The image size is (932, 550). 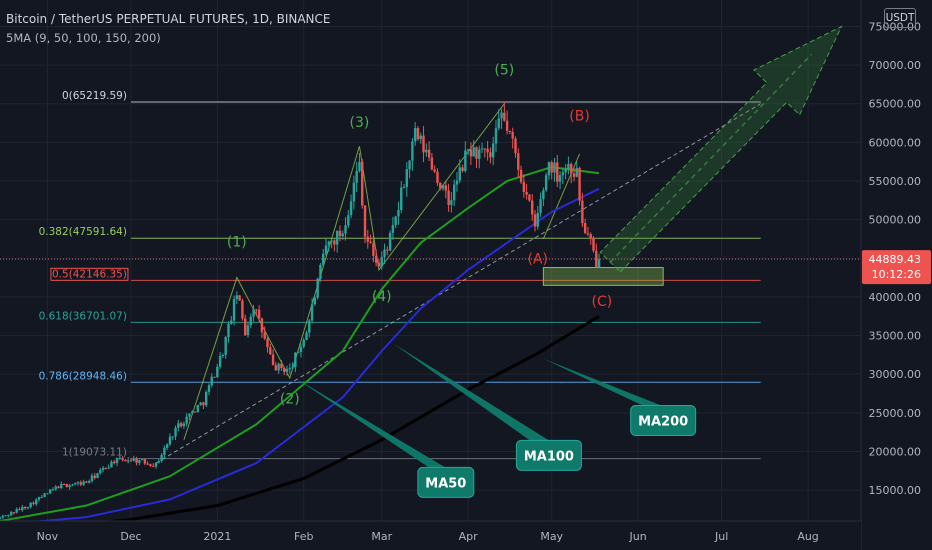 What do you see at coordinates (603, 276) in the screenshot?
I see `target-zone` at bounding box center [603, 276].